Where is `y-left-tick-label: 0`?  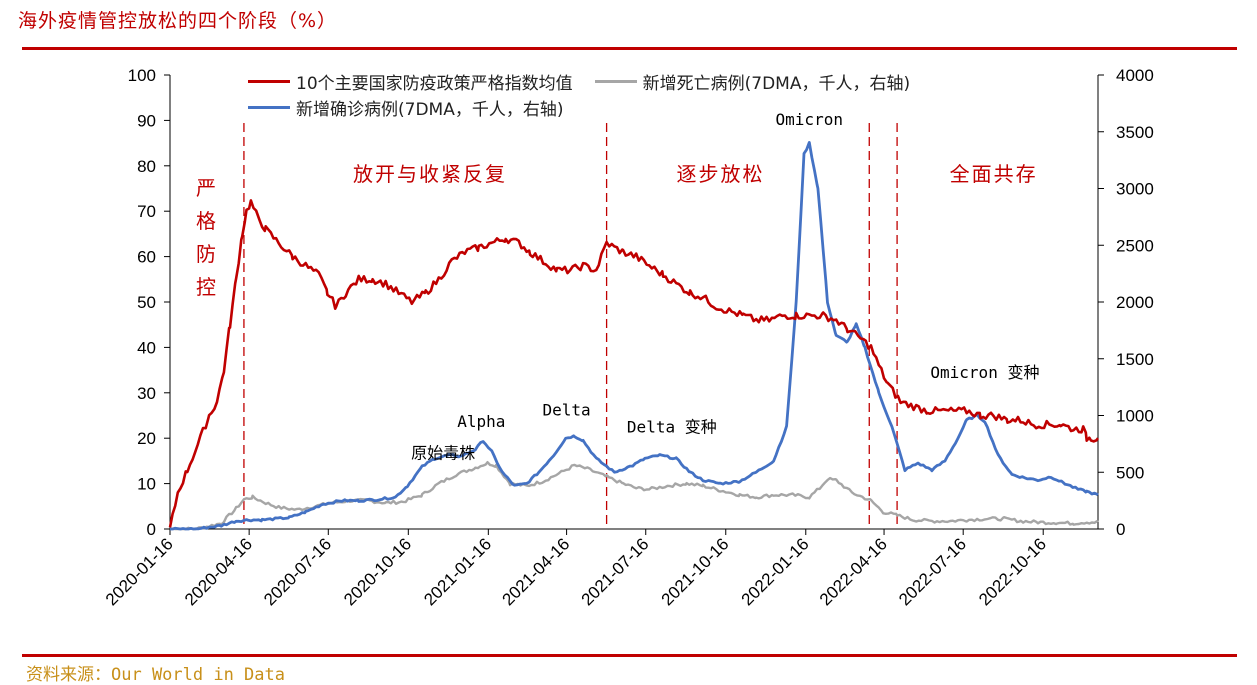
y-left-tick-label: 0 is located at coordinates (151, 529).